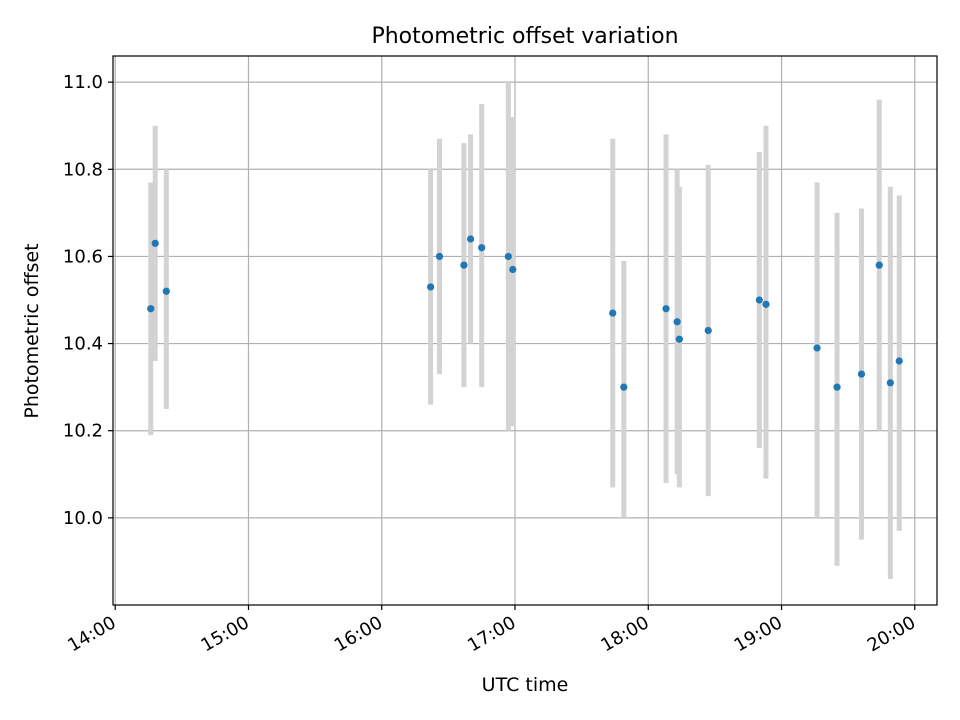 Image resolution: width=960 pixels, height=720 pixels. Describe the element at coordinates (83, 169) in the screenshot. I see `y-tick-label: 10.8` at that location.